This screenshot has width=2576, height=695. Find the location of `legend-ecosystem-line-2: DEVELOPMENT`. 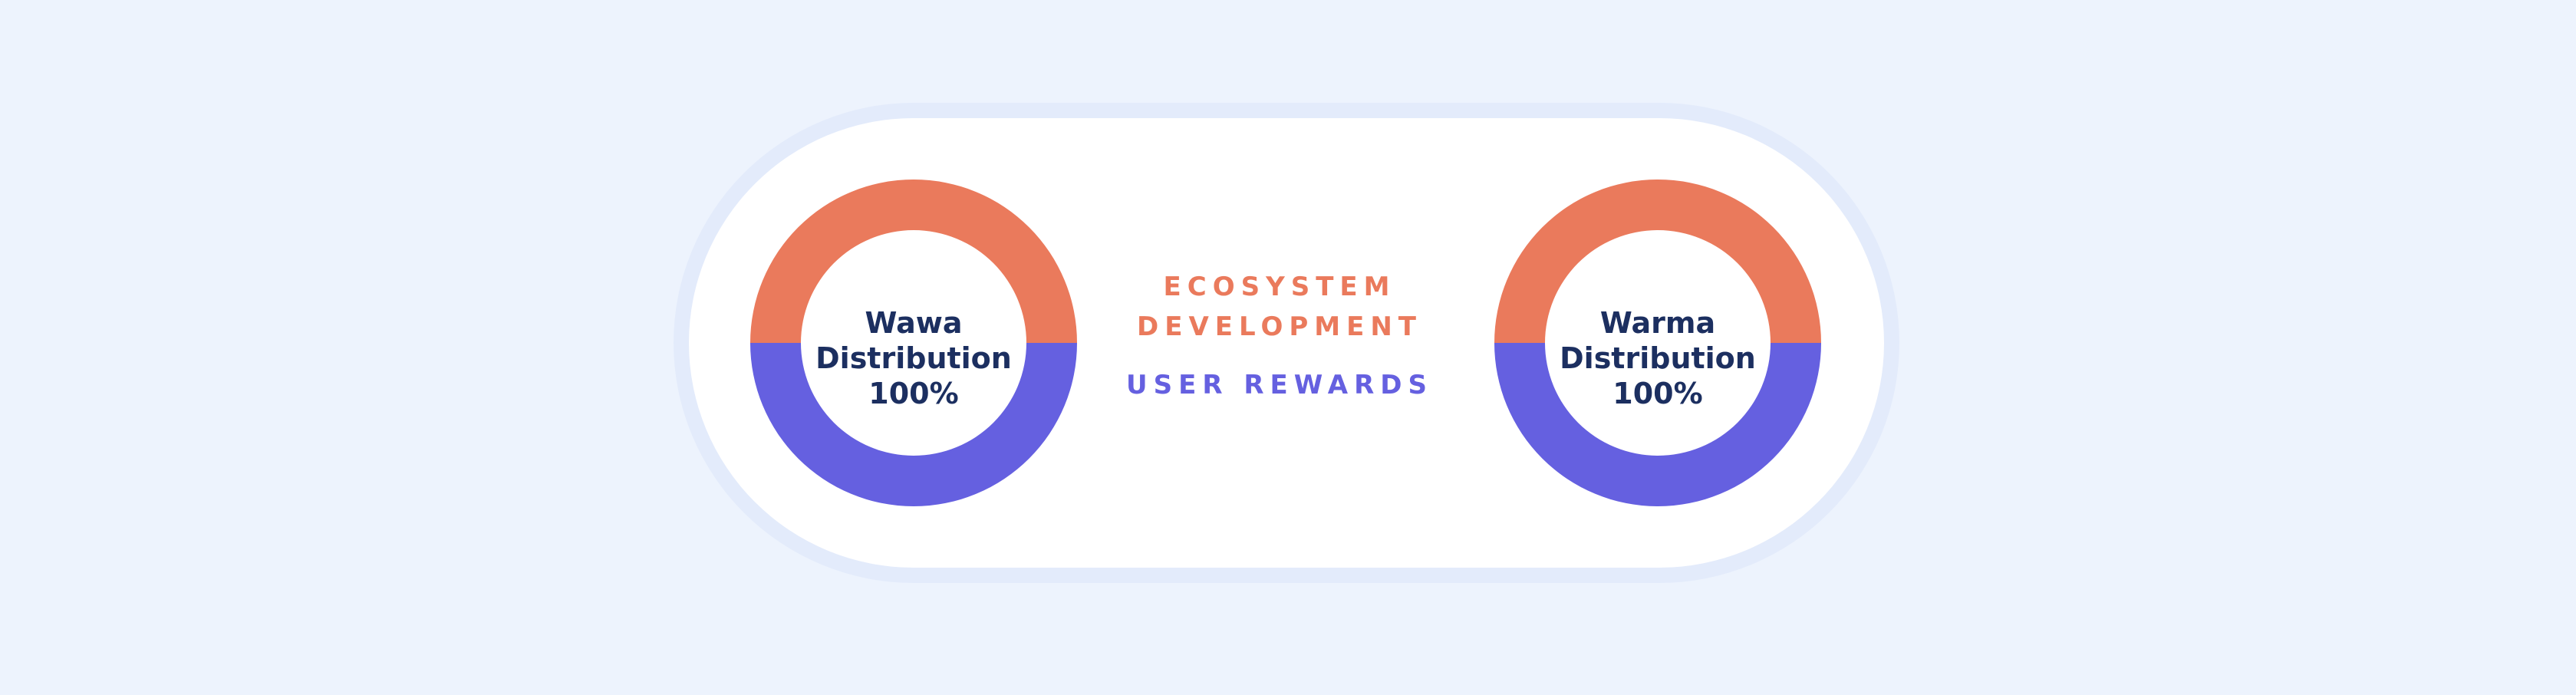

legend-ecosystem-line-2: DEVELOPMENT is located at coordinates (1279, 327).